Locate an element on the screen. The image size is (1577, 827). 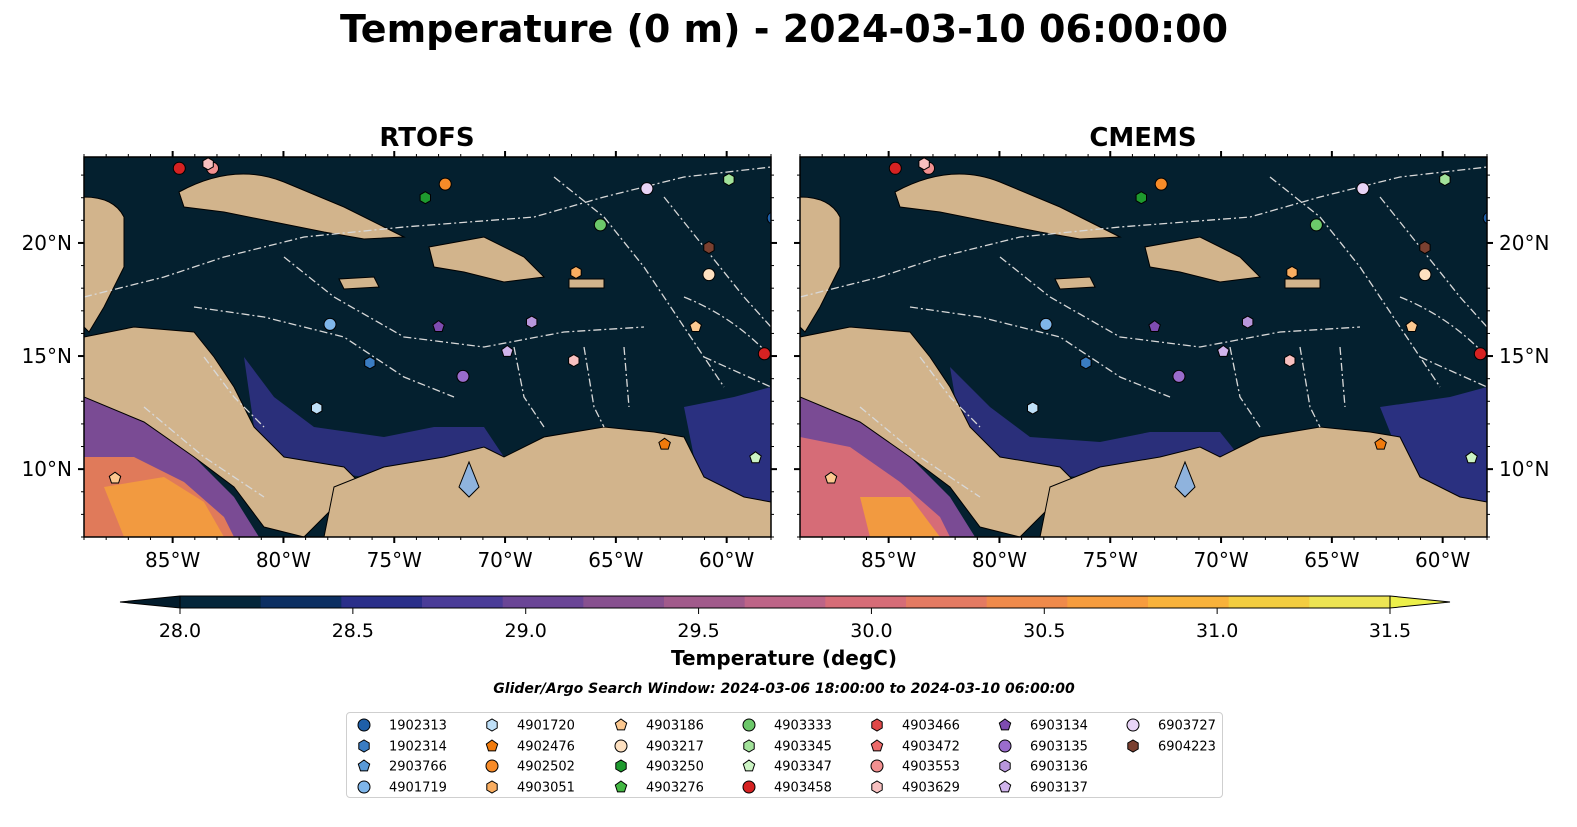
colorbar-outline is located at coordinates (785, 602).